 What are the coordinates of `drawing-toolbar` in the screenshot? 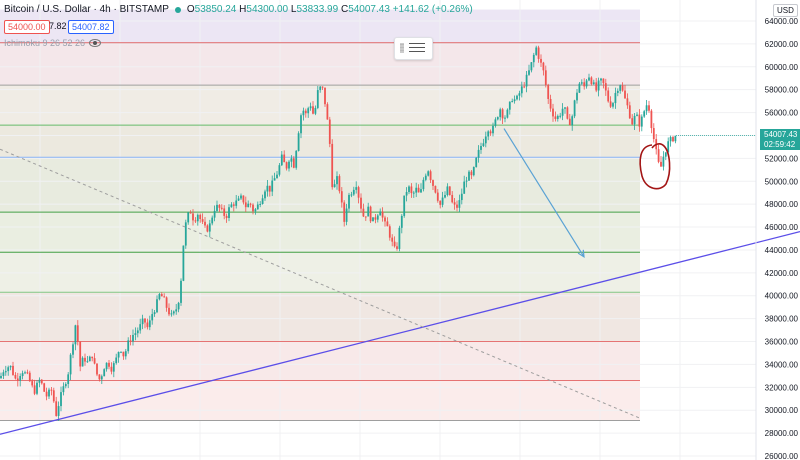 It's located at (413, 48).